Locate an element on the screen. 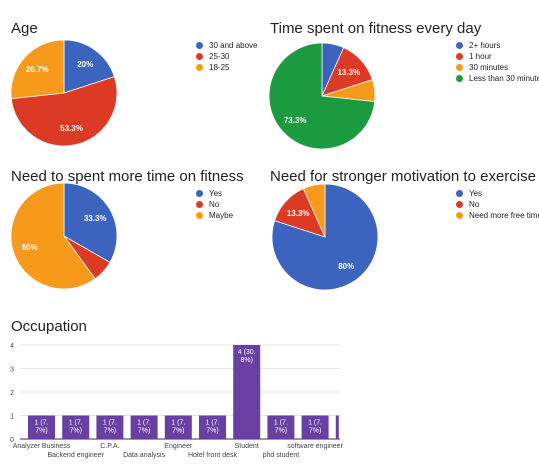 This screenshot has height=474, width=539. y-tick-label: 2 is located at coordinates (12, 393).